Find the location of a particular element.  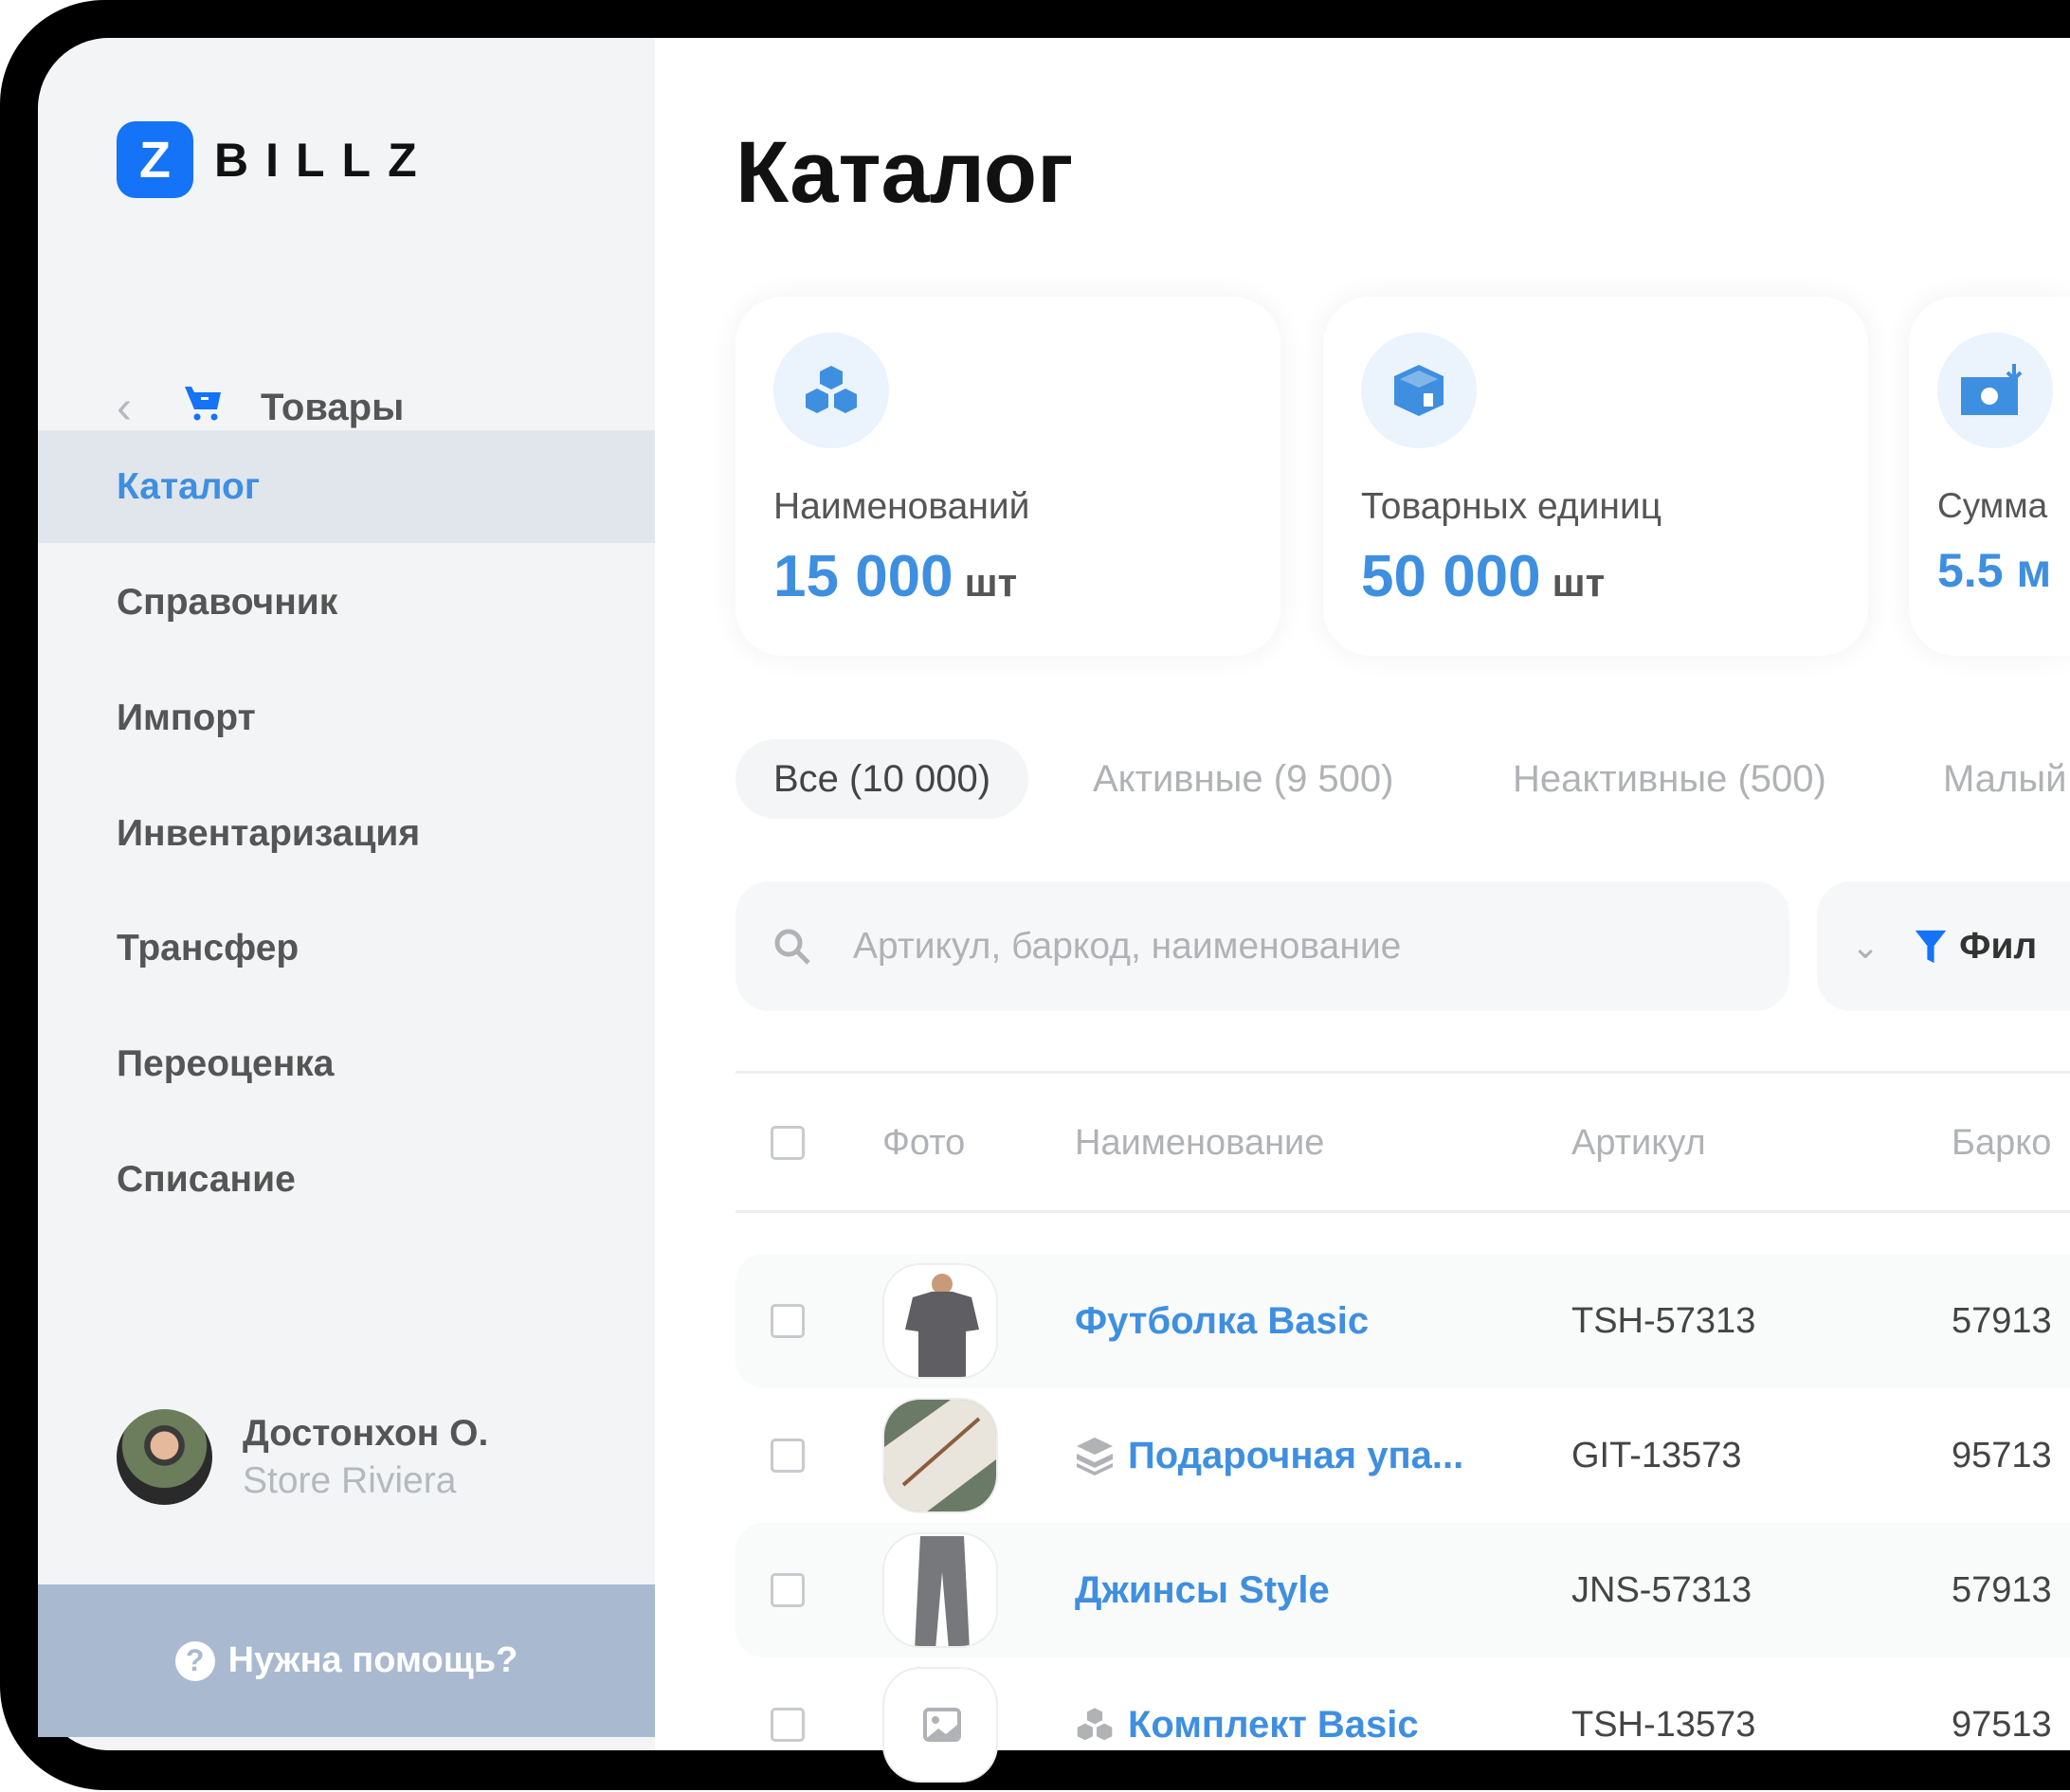

user-name: Достонхон О. is located at coordinates (366, 1433).